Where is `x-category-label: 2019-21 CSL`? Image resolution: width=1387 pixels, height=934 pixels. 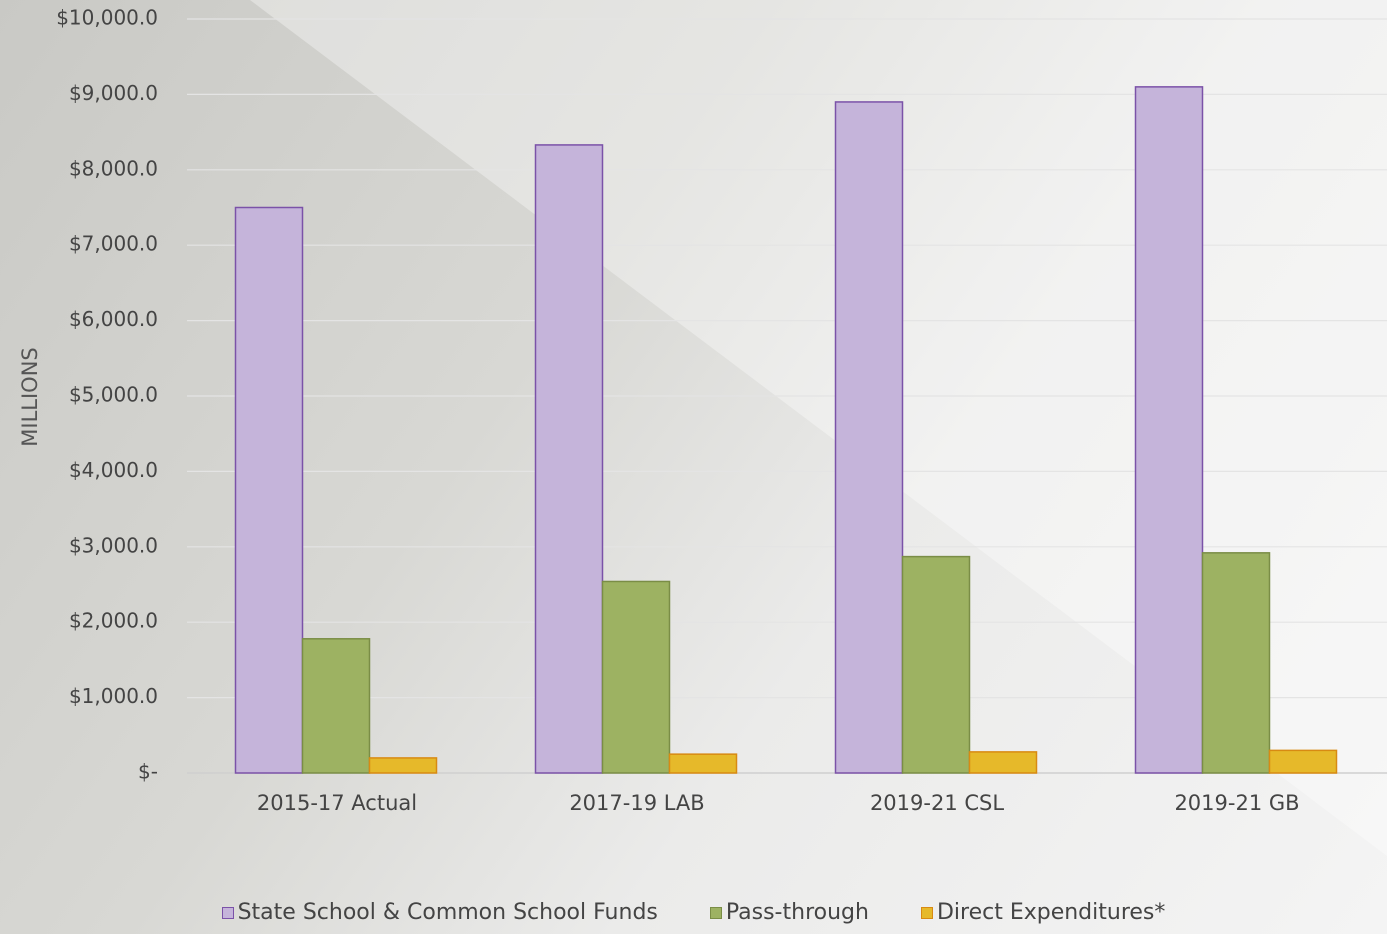
x-category-label: 2019-21 CSL is located at coordinates (937, 803).